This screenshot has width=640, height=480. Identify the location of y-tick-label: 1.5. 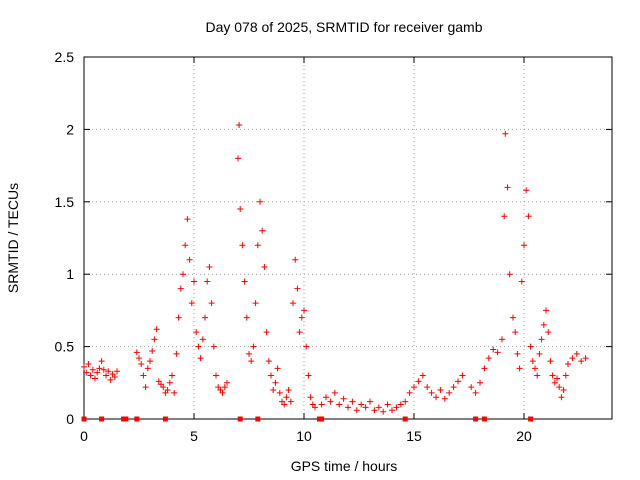
(65, 202).